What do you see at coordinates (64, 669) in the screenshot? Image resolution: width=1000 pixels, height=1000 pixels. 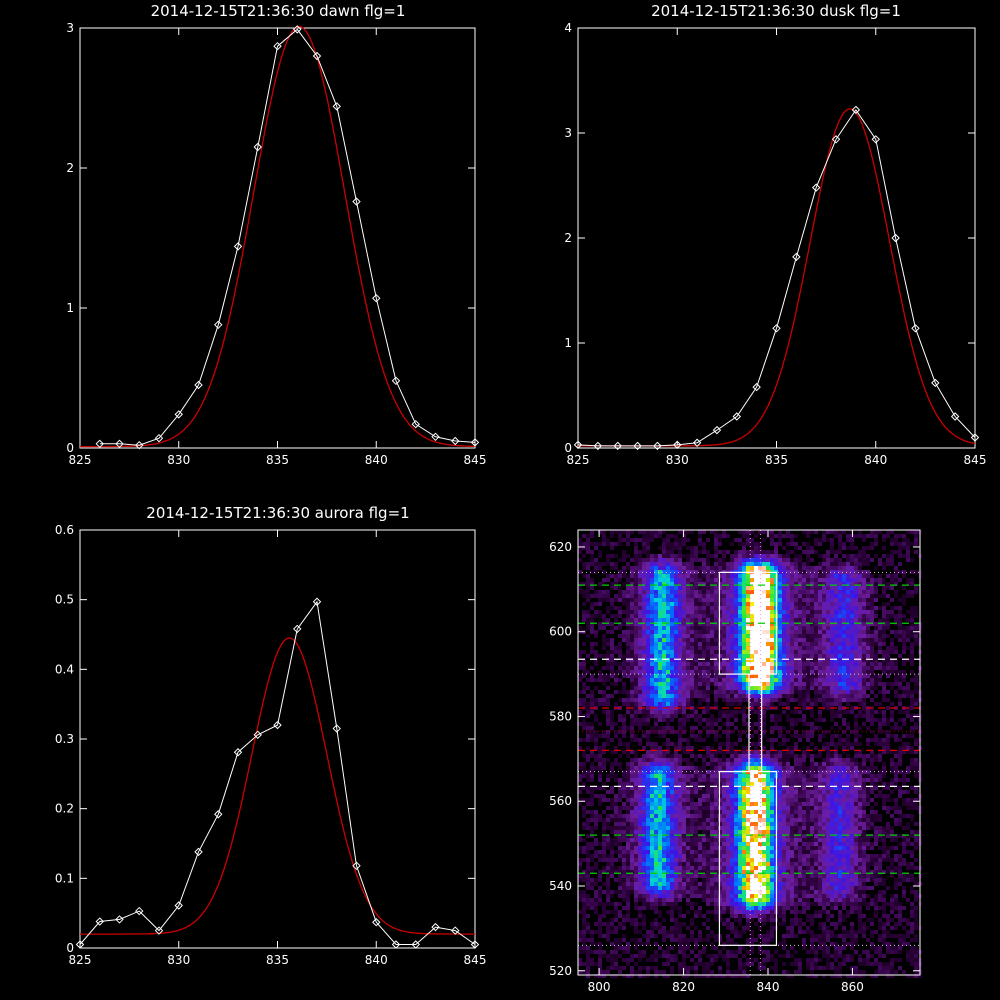 I see `y-tick-label: 0.4` at bounding box center [64, 669].